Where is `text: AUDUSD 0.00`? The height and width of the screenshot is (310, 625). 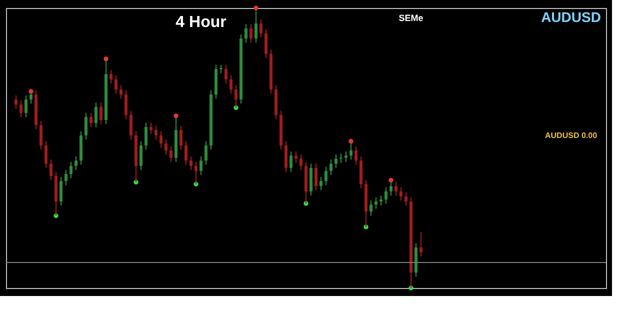
text: AUDUSD 0.00 is located at coordinates (571, 135).